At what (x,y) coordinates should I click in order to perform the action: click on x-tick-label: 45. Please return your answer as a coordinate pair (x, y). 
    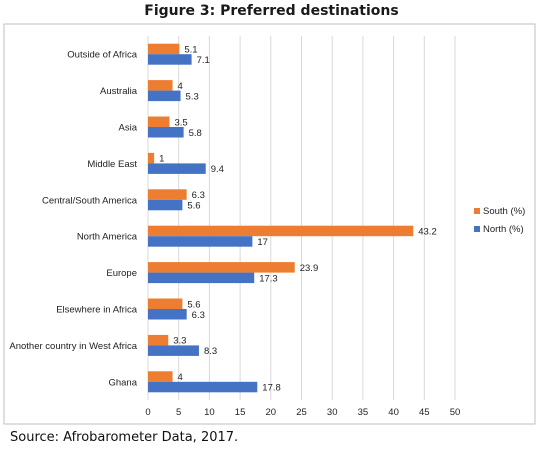
    Looking at the image, I should click on (424, 412).